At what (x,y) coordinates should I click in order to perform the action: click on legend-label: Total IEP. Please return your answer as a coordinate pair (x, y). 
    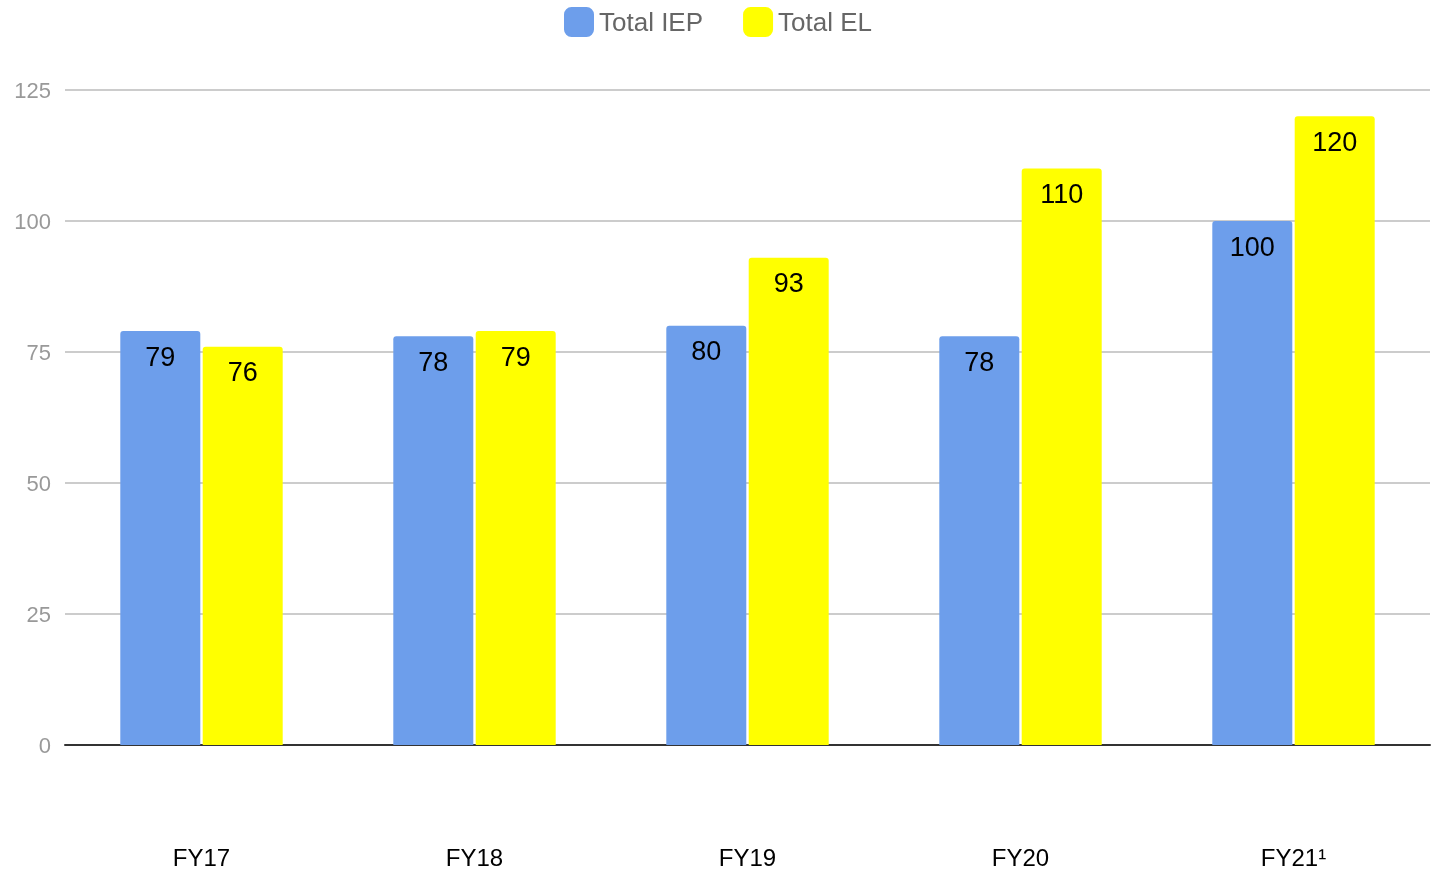
    Looking at the image, I should click on (651, 22).